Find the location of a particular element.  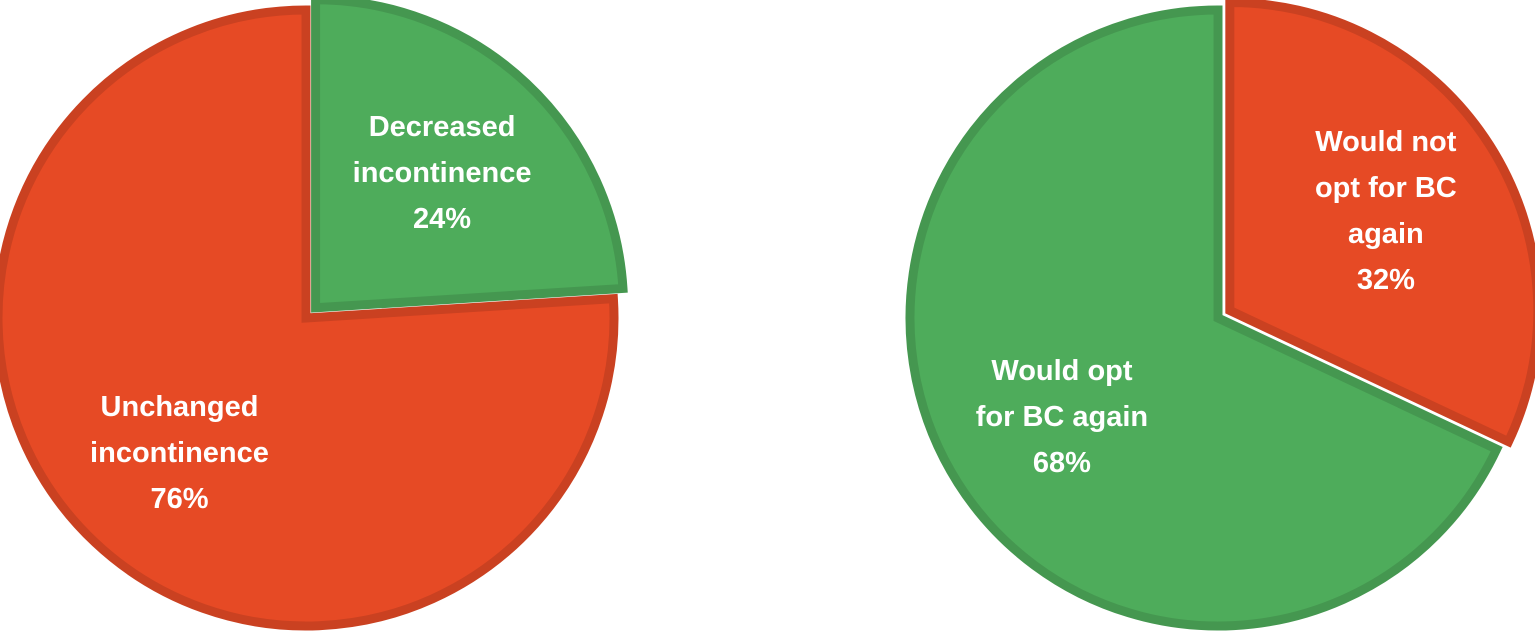

category-label: Decreased incontinence is located at coordinates (442, 150).